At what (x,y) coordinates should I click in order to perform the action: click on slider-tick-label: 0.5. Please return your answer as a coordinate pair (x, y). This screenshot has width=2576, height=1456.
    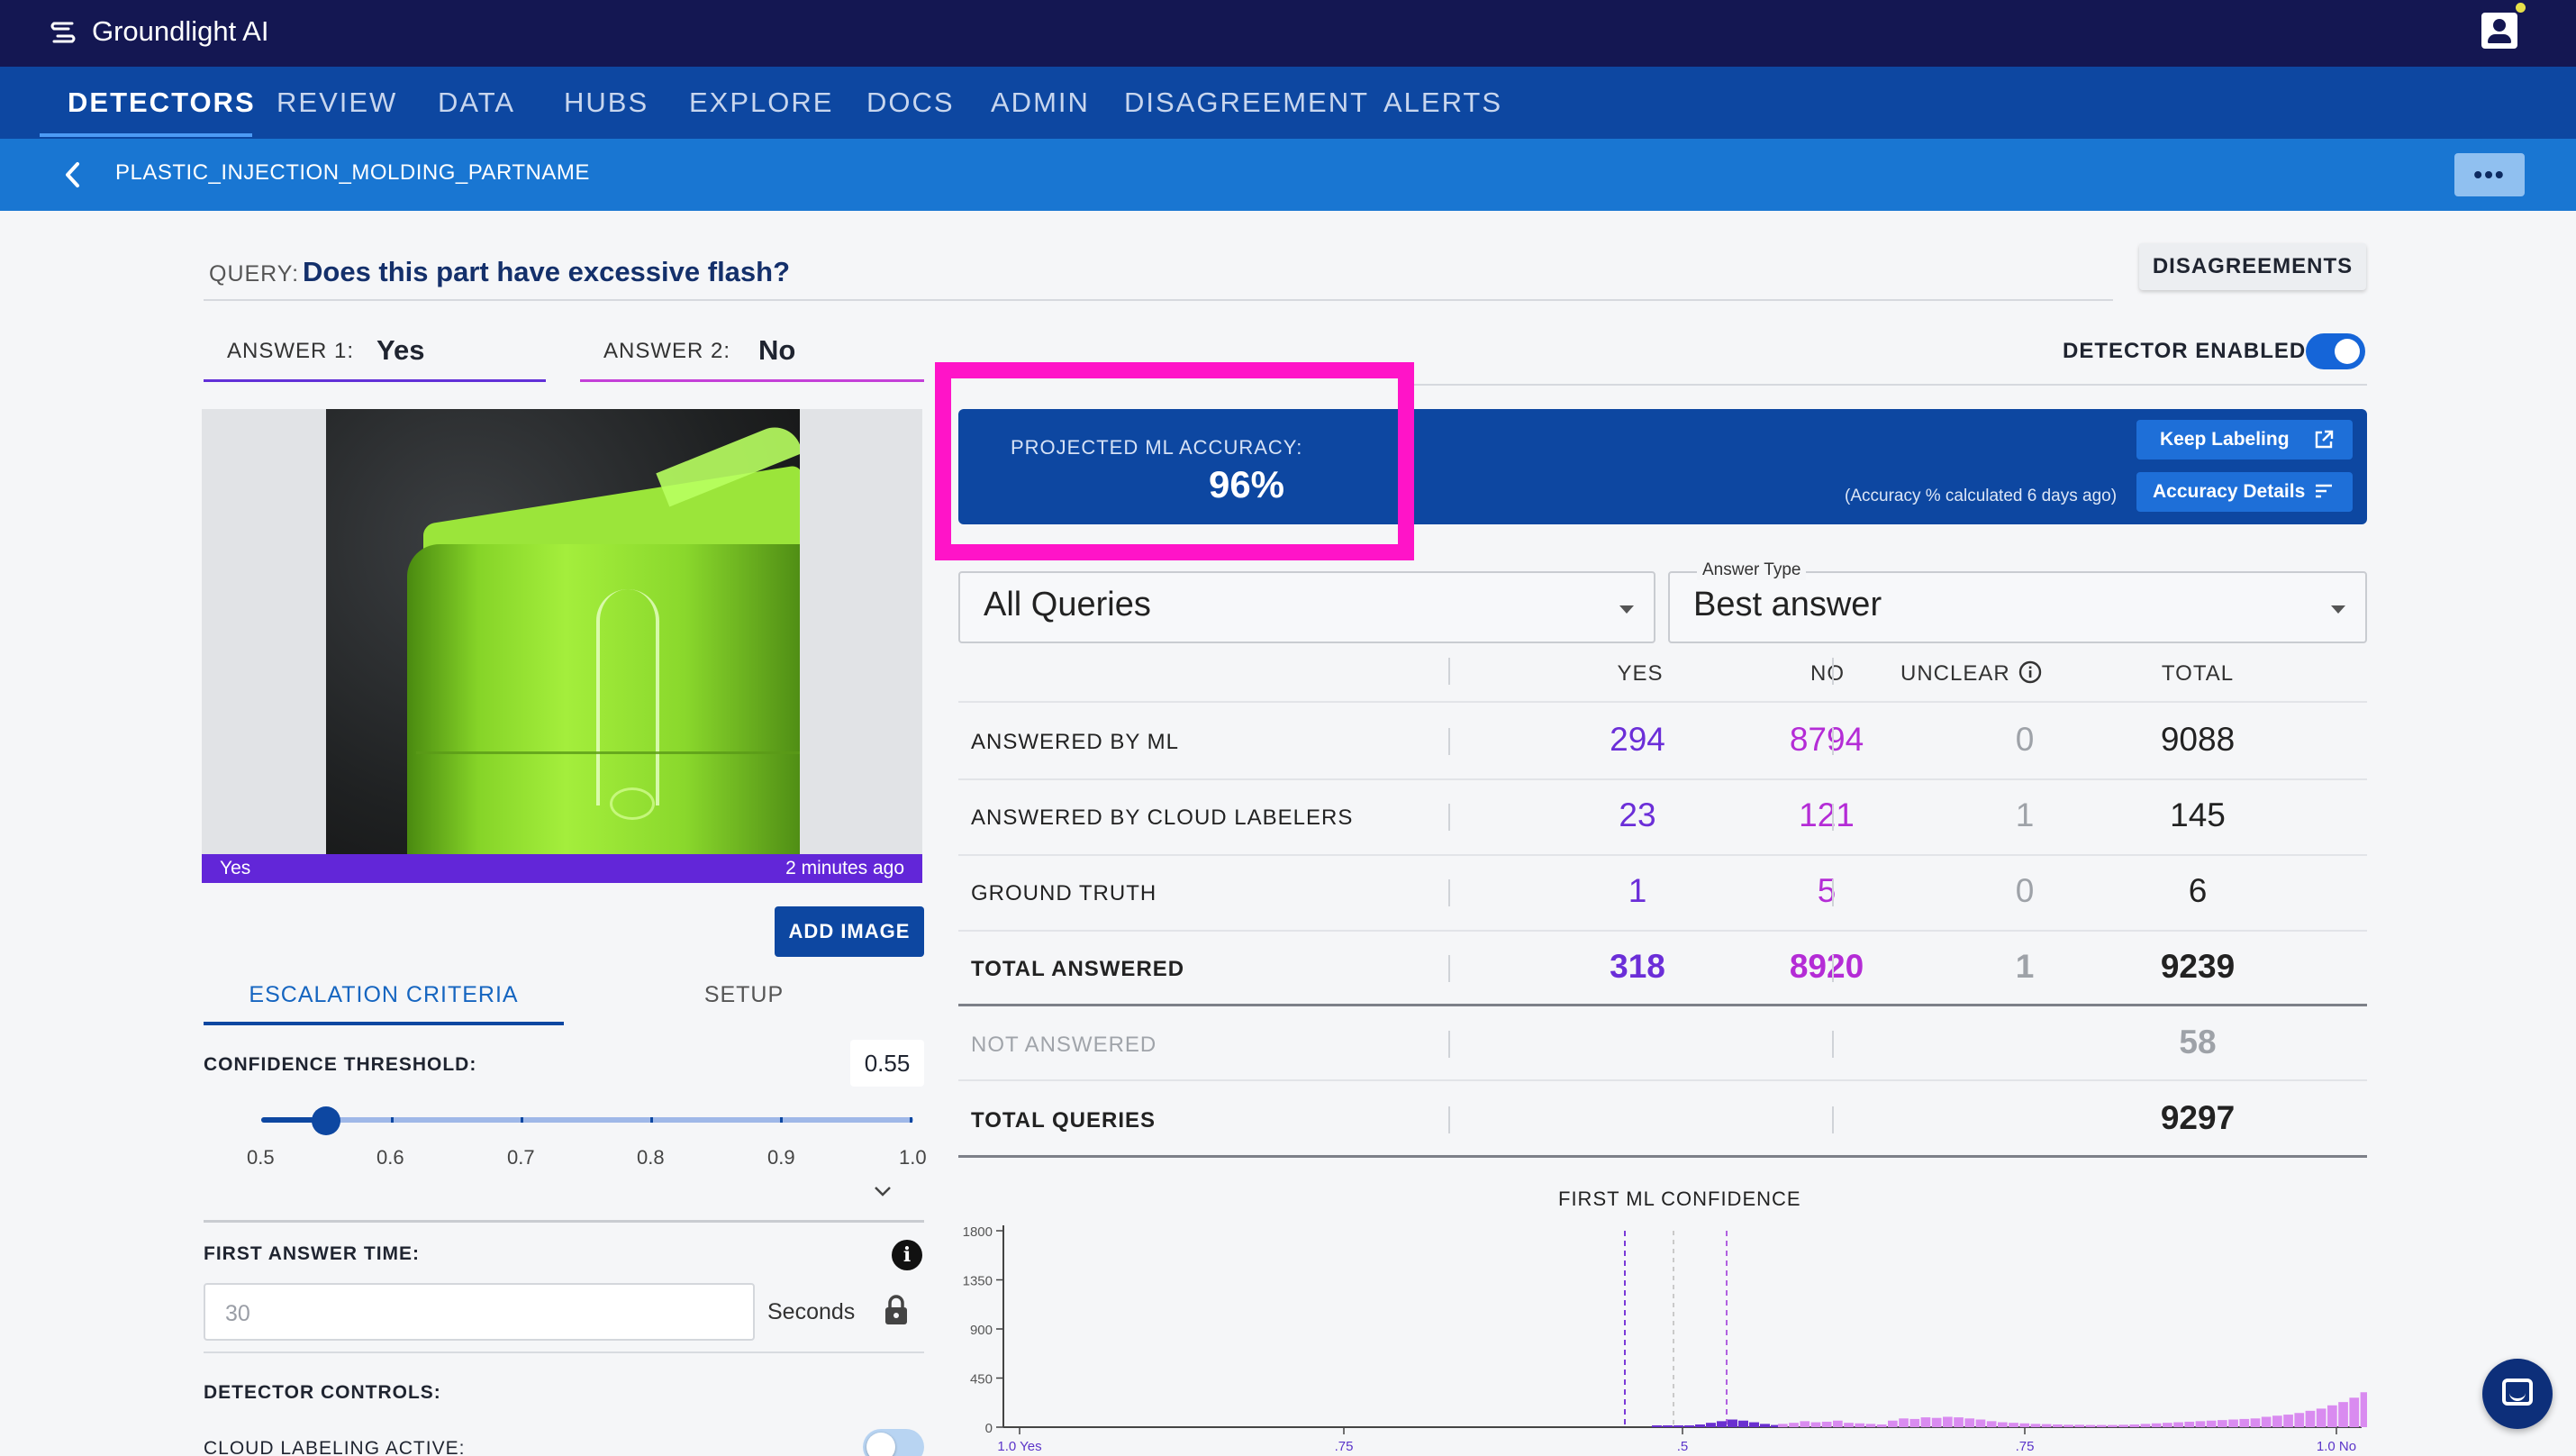
    Looking at the image, I should click on (261, 1157).